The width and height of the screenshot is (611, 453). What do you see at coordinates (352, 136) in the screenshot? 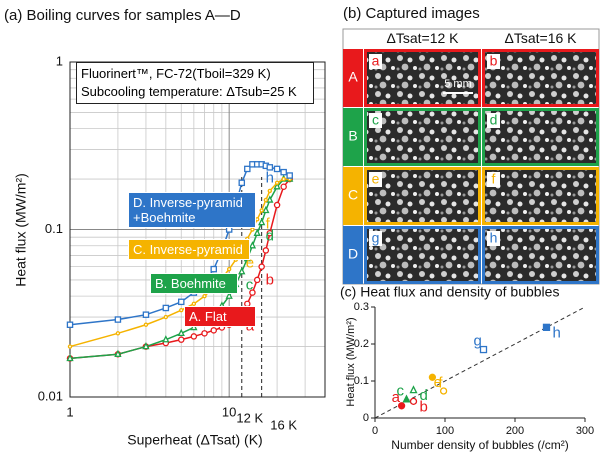
I see `row-label: B` at bounding box center [352, 136].